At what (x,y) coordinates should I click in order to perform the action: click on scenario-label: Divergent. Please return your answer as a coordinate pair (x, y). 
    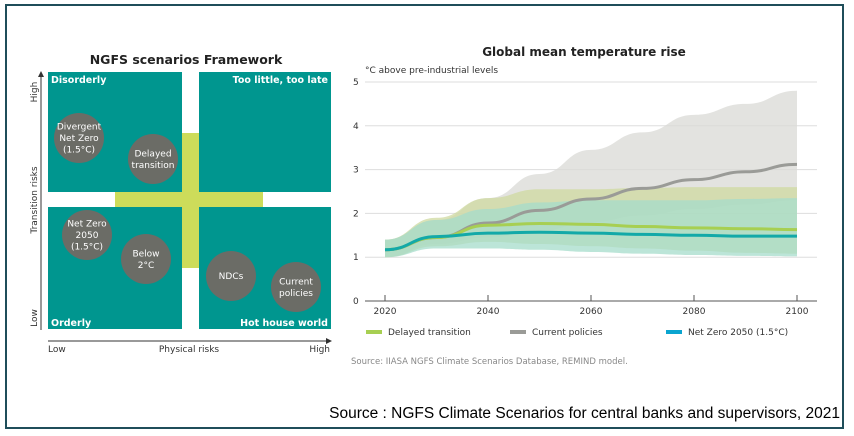
    Looking at the image, I should click on (79, 128).